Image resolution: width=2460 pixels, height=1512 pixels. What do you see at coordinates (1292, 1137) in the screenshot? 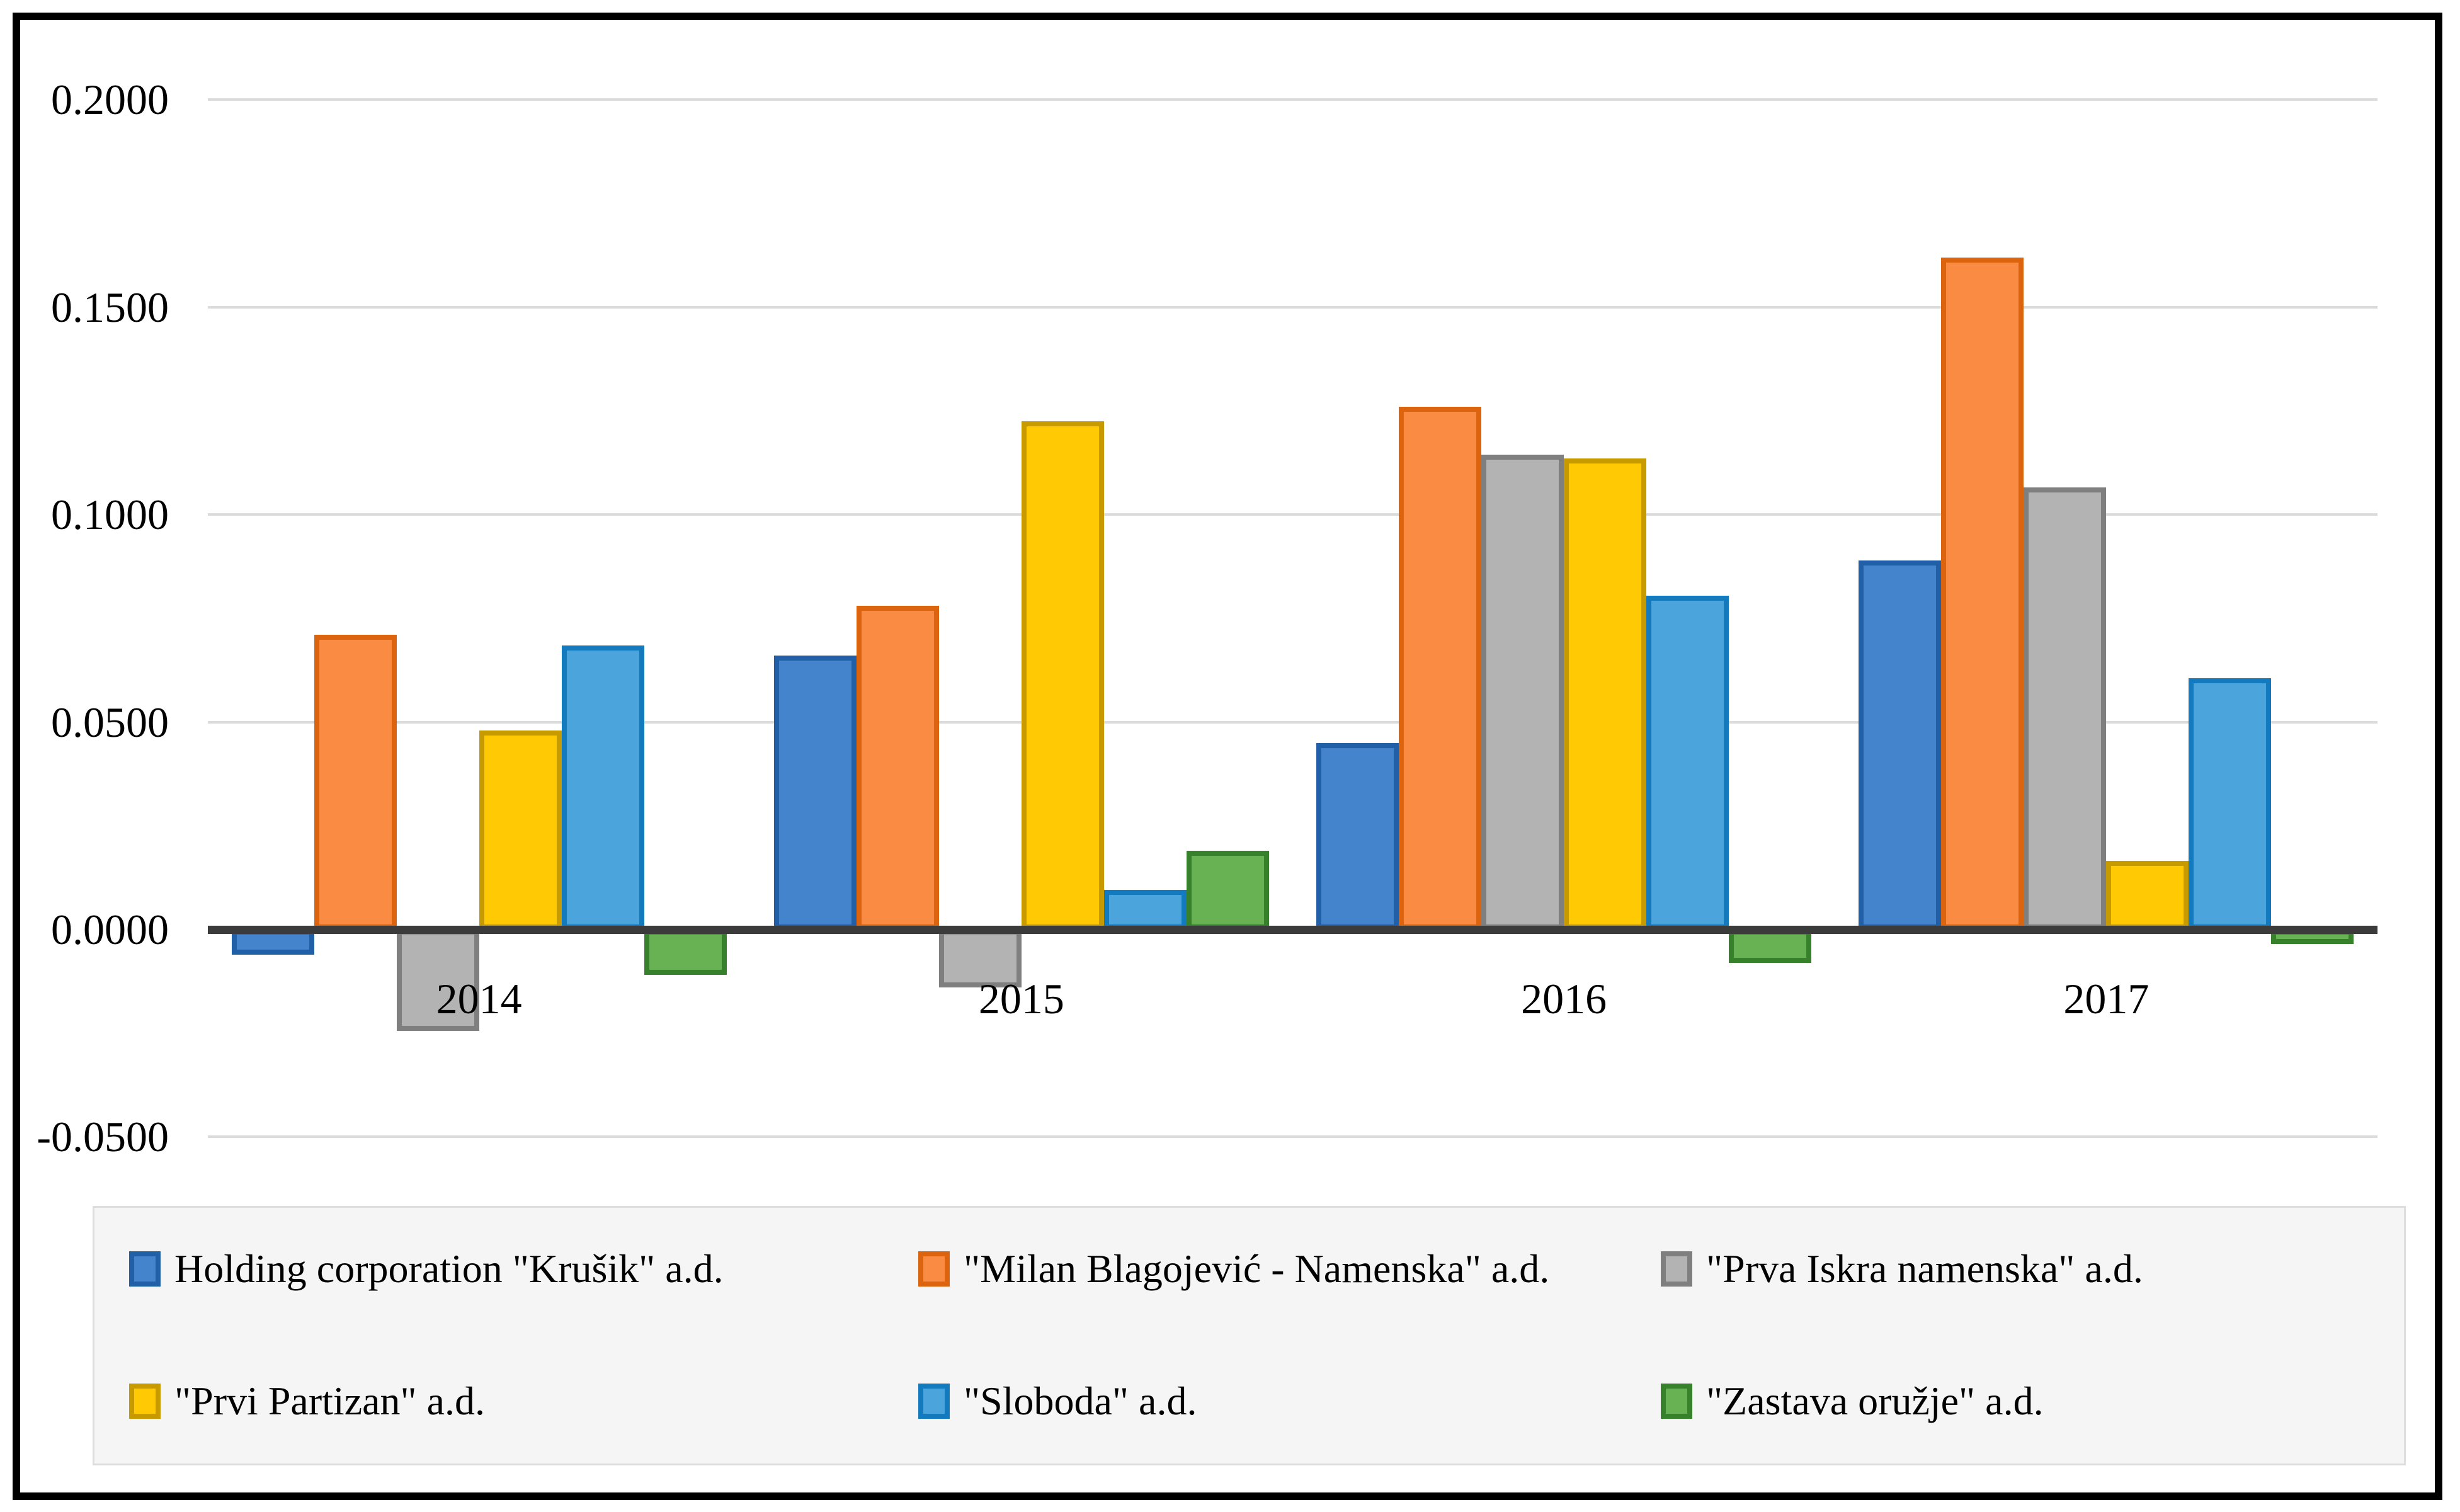
I see `gridline--0.0500` at bounding box center [1292, 1137].